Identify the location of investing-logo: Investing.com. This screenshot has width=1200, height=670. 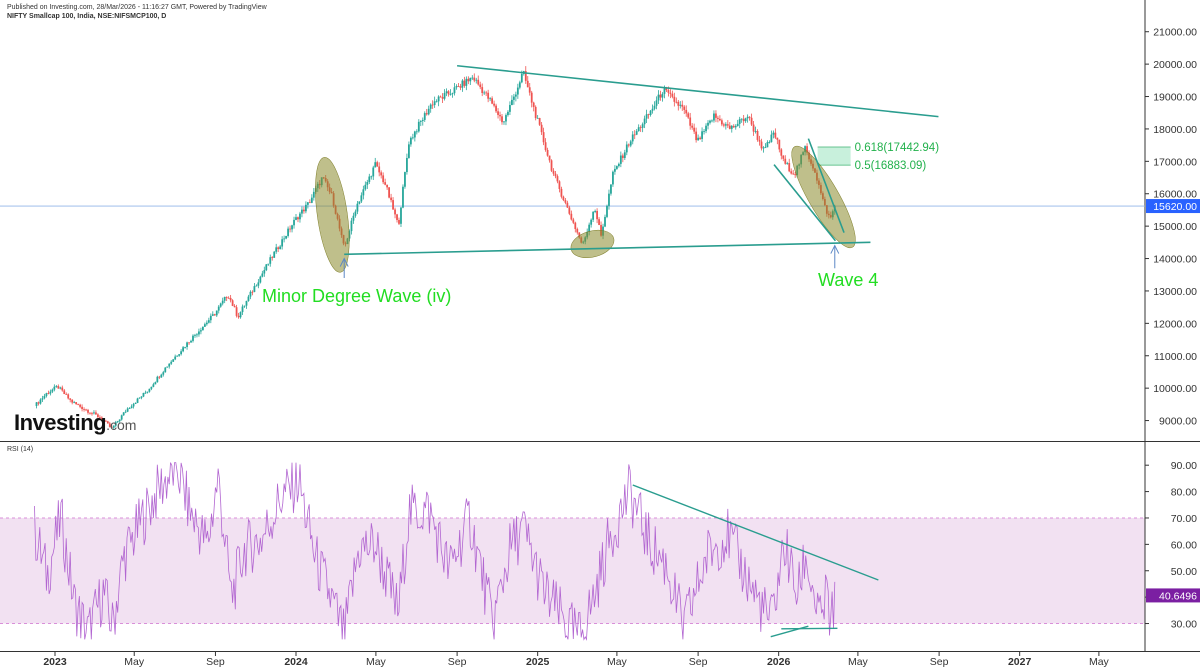
(75, 423).